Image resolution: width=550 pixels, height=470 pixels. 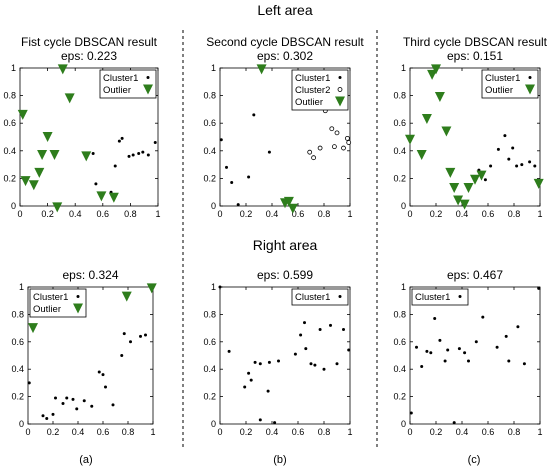 What do you see at coordinates (475, 42) in the screenshot?
I see `chart-title: Third cycle DBSCAN result` at bounding box center [475, 42].